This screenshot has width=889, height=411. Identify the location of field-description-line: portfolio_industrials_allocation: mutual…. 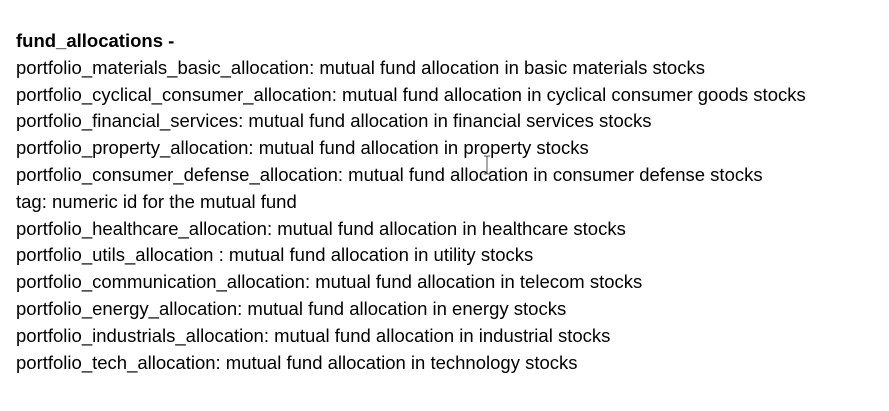
(313, 335).